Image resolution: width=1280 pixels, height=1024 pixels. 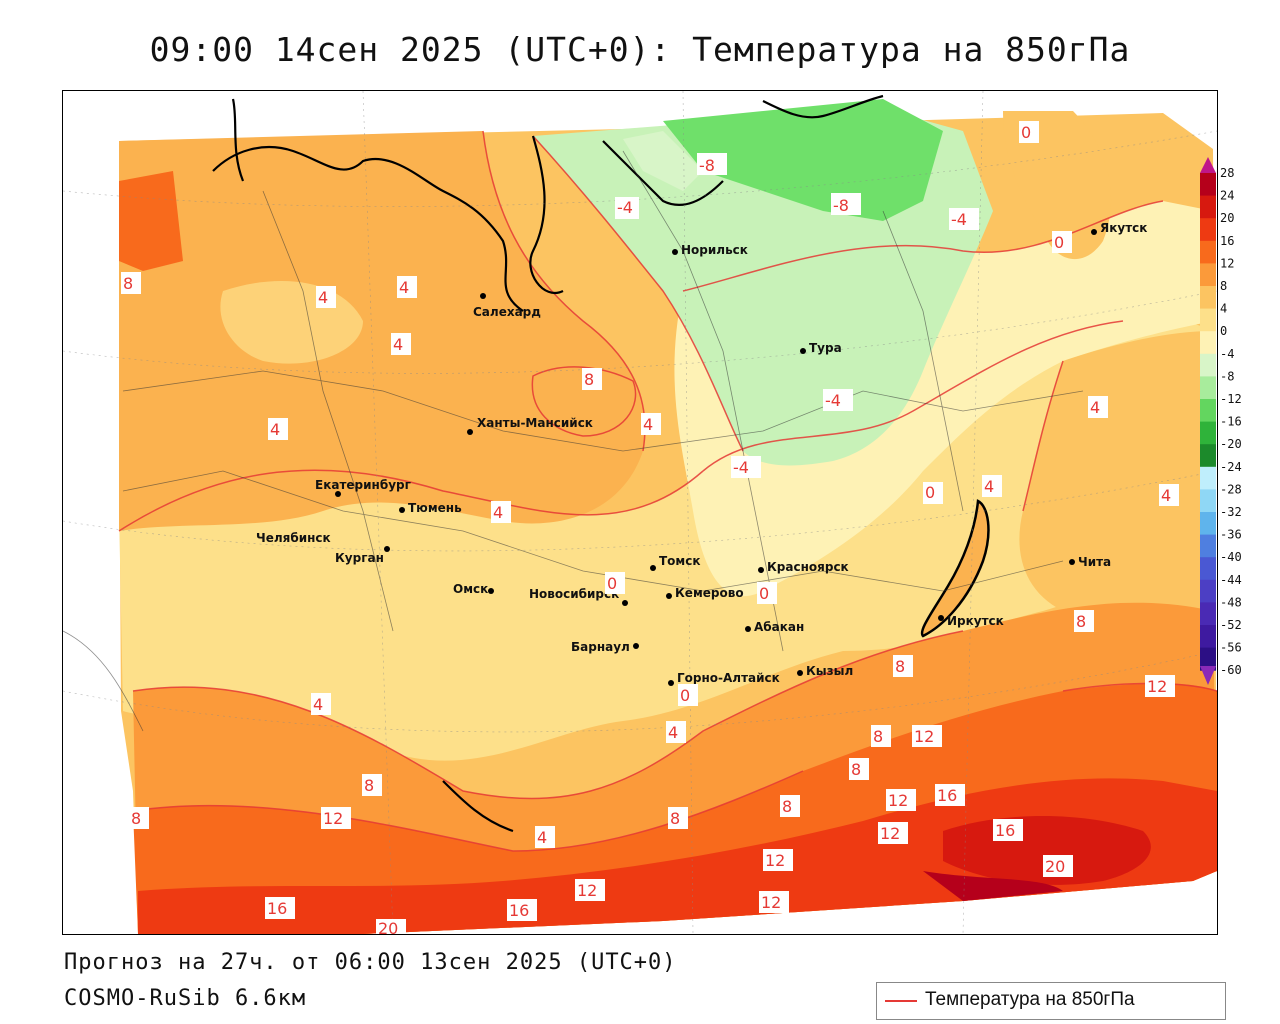 I want to click on isotherm-label: -4, so click(x=964, y=219).